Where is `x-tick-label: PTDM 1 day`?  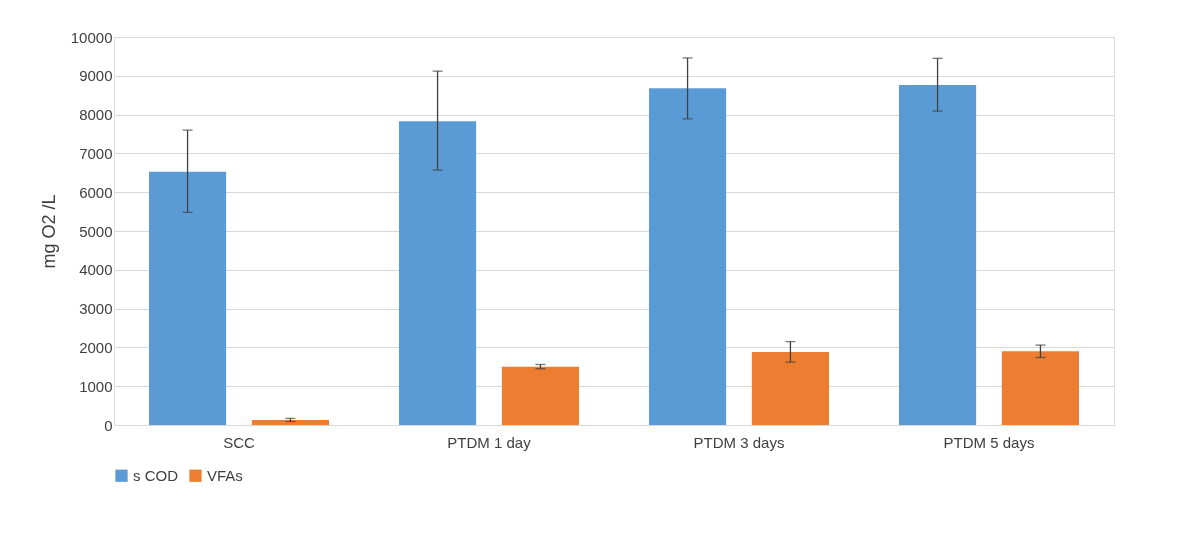 x-tick-label: PTDM 1 day is located at coordinates (489, 442).